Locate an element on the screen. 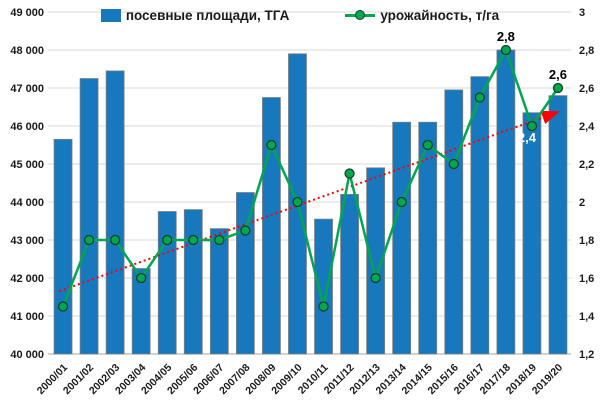  bar-2003/04 is located at coordinates (141, 311).